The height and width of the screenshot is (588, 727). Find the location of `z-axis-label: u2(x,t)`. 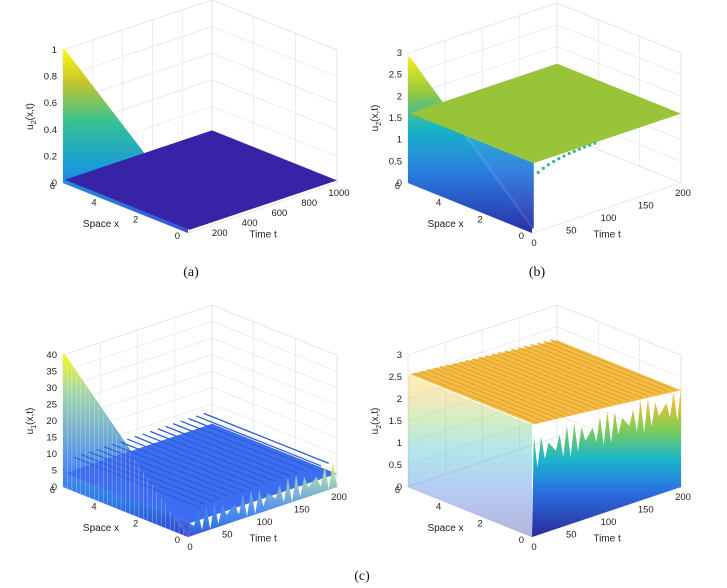

z-axis-label: u2(x,t) is located at coordinates (376, 421).